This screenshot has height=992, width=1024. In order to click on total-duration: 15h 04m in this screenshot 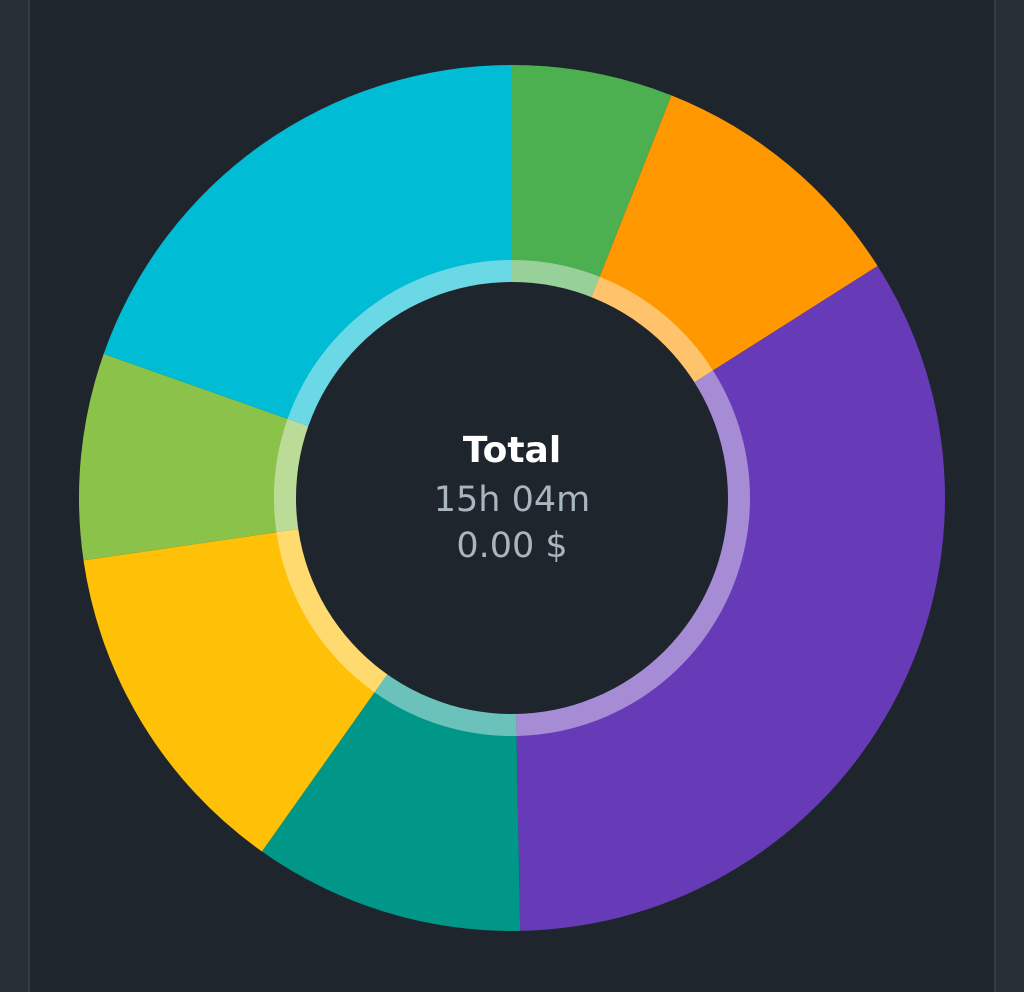, I will do `click(512, 500)`.